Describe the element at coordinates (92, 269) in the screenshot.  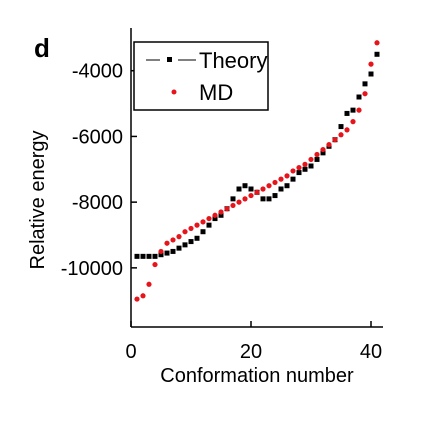
I see `y-tick-label: -10000` at that location.